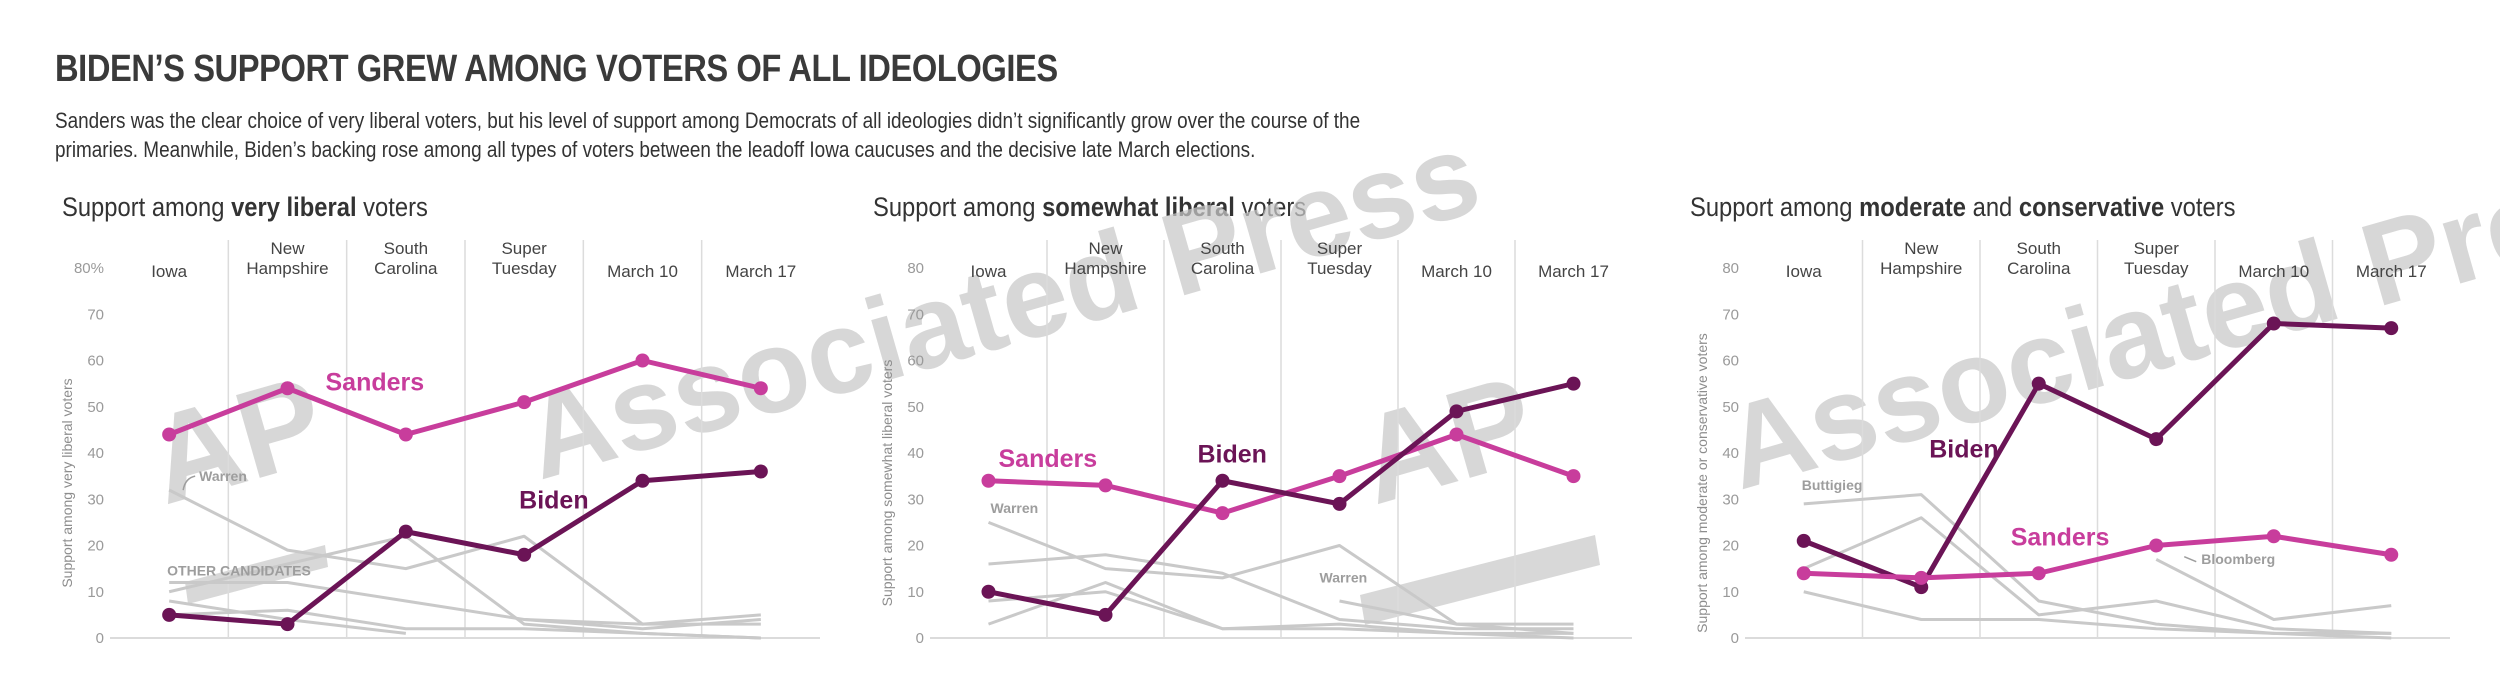 Image resolution: width=2500 pixels, height=673 pixels. What do you see at coordinates (95, 453) in the screenshot?
I see `y-tick-label: 40` at bounding box center [95, 453].